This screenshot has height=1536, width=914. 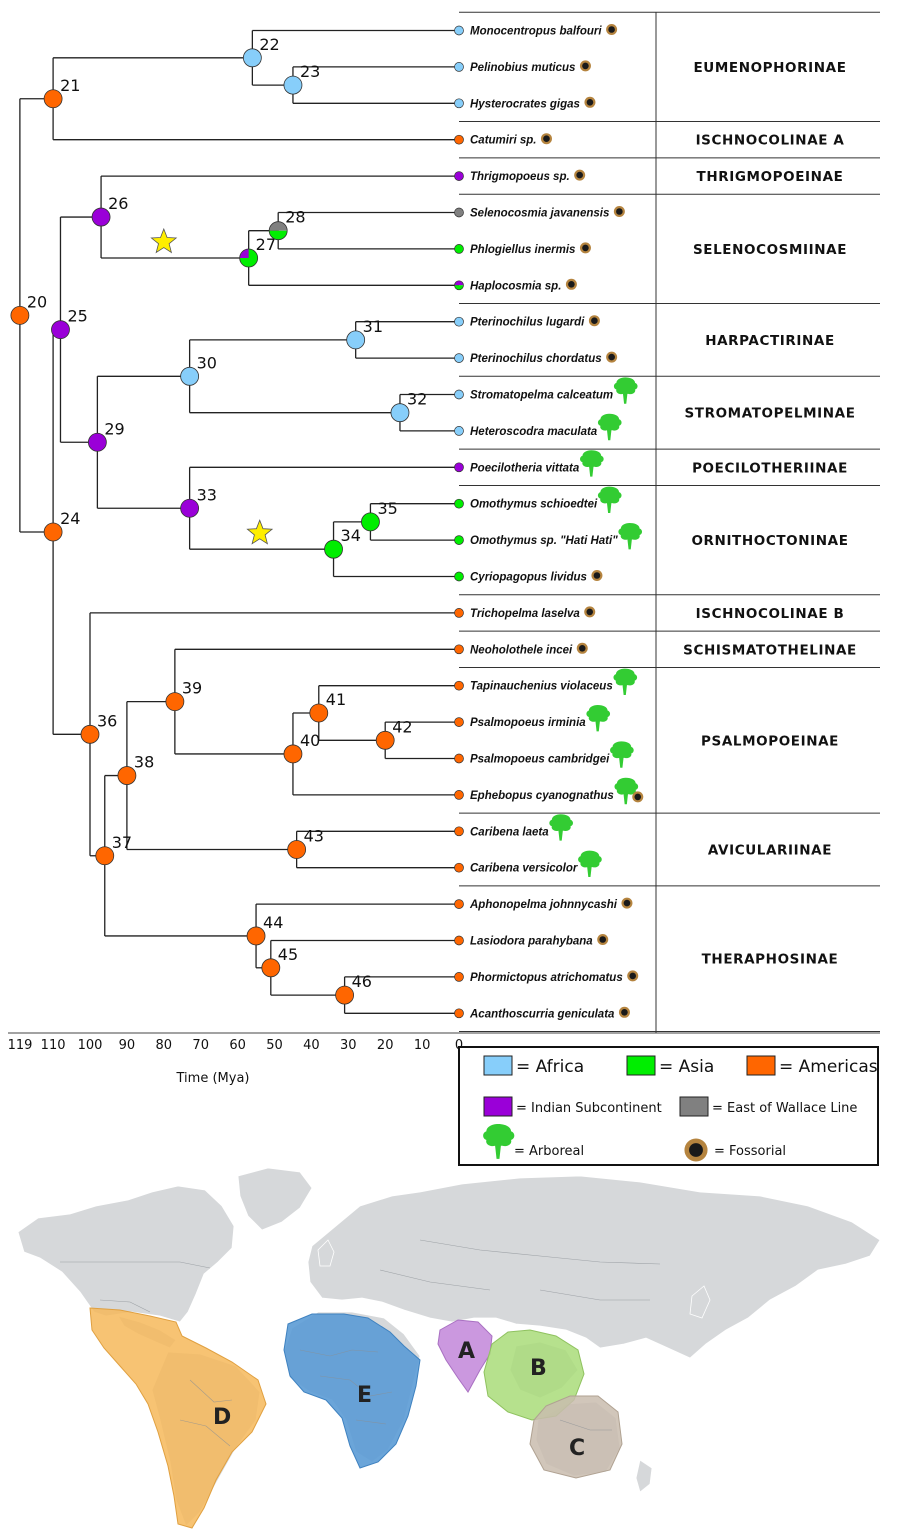 I want to click on region-e-africa, so click(x=352, y=1391).